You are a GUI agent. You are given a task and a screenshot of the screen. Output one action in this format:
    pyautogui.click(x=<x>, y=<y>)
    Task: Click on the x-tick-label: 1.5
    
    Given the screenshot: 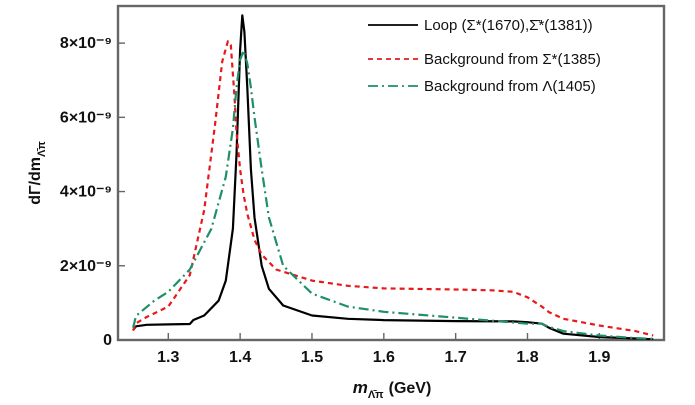 What is the action you would take?
    pyautogui.click(x=312, y=357)
    